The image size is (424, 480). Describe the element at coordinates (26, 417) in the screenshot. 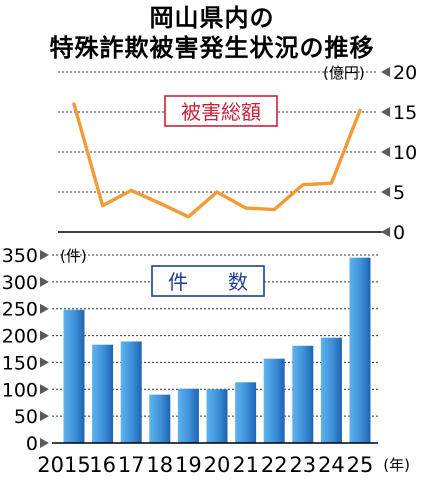

I see `bar-y-tick-label: 50` at that location.